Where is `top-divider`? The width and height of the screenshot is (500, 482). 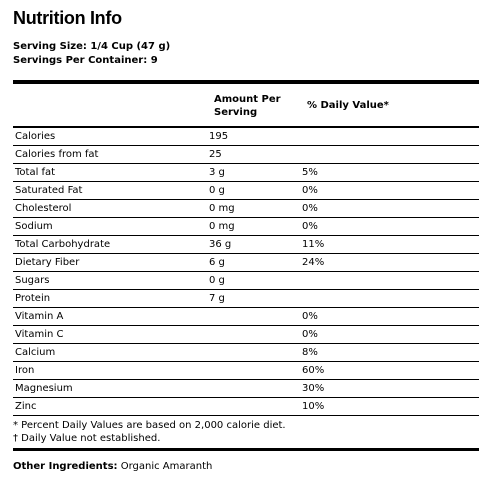 top-divider is located at coordinates (246, 82).